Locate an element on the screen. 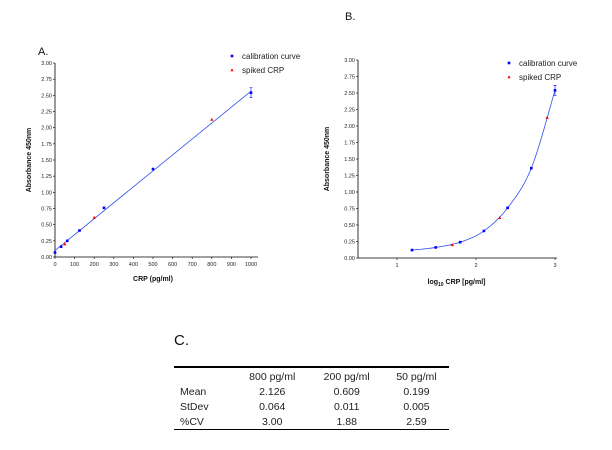  table-header-row: 800 pg/ml 200 pg/ml 50 pg/ml is located at coordinates (311, 375).